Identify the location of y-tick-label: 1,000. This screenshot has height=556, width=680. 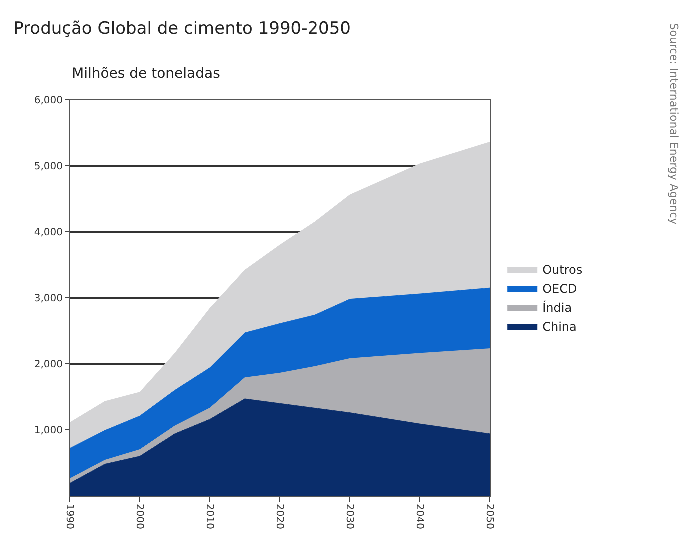
(48, 431).